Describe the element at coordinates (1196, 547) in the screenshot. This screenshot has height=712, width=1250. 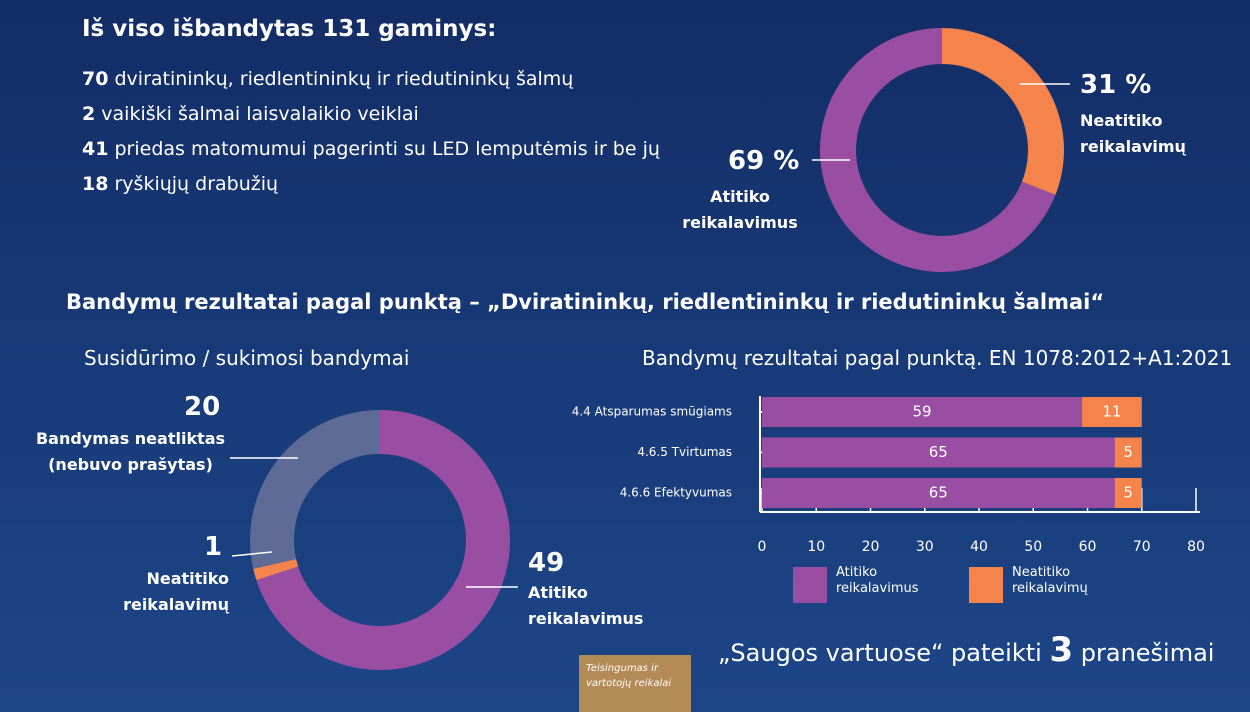
I see `x-tick-label: 80` at that location.